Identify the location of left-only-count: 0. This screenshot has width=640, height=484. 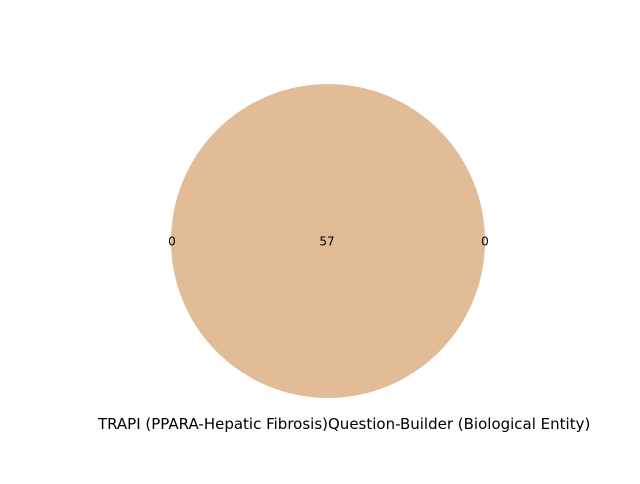
(172, 242).